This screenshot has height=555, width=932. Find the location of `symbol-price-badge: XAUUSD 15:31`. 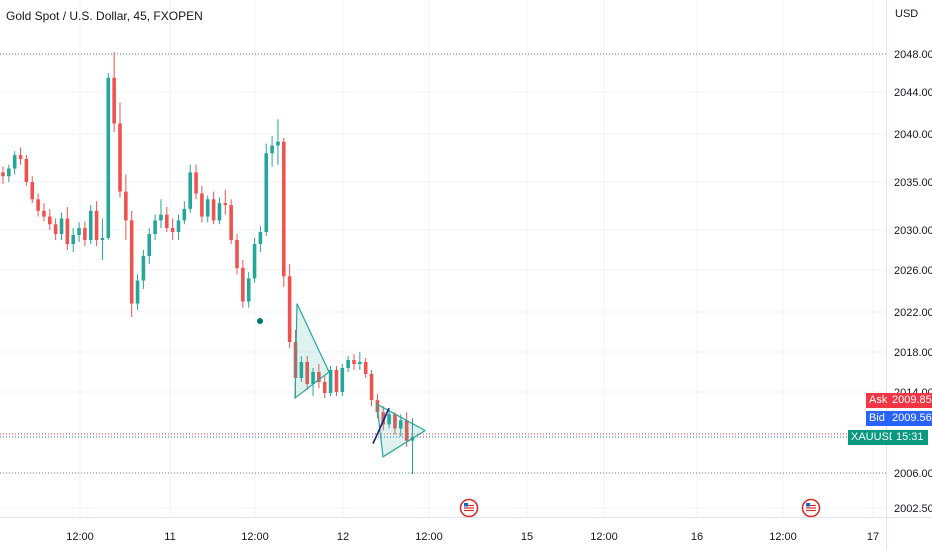

symbol-price-badge: XAUUSD 15:31 is located at coordinates (888, 437).